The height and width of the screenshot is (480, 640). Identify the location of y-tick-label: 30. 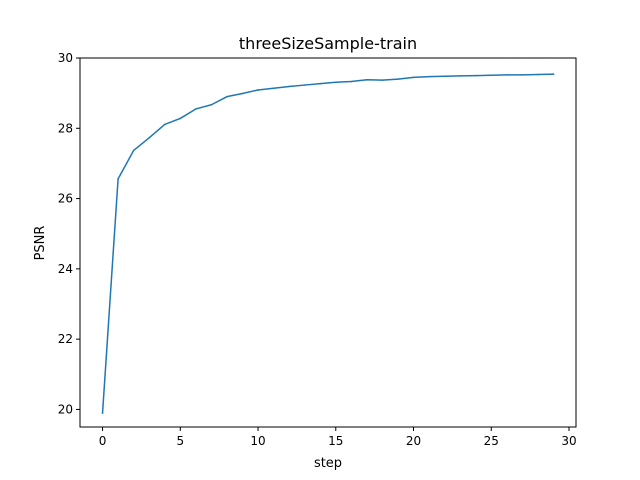
(65, 58).